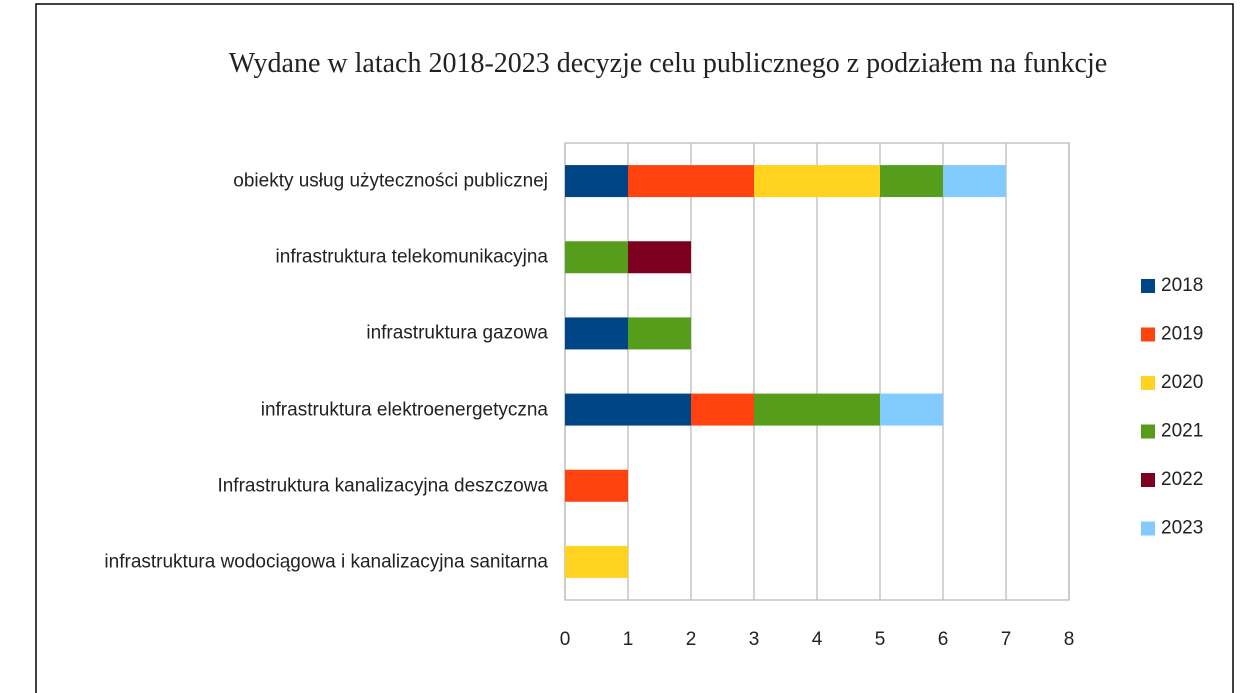 The width and height of the screenshot is (1242, 693). I want to click on legend-label: 2019, so click(1182, 334).